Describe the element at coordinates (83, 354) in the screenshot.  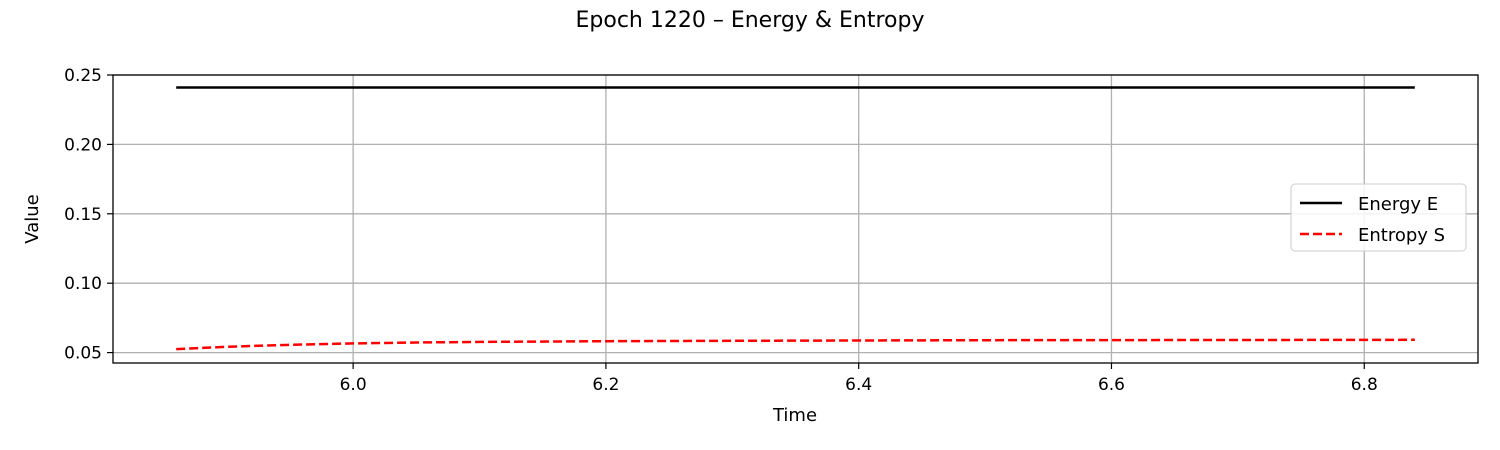
I see `y-tick-label: 0.05` at that location.